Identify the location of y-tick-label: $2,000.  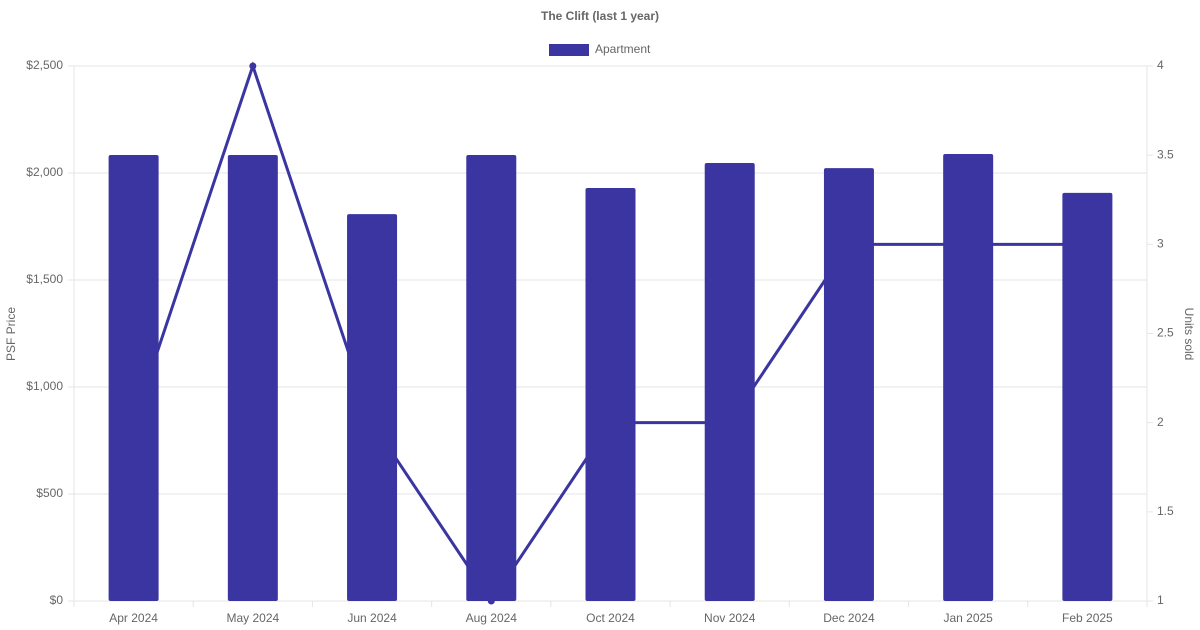
(44, 172).